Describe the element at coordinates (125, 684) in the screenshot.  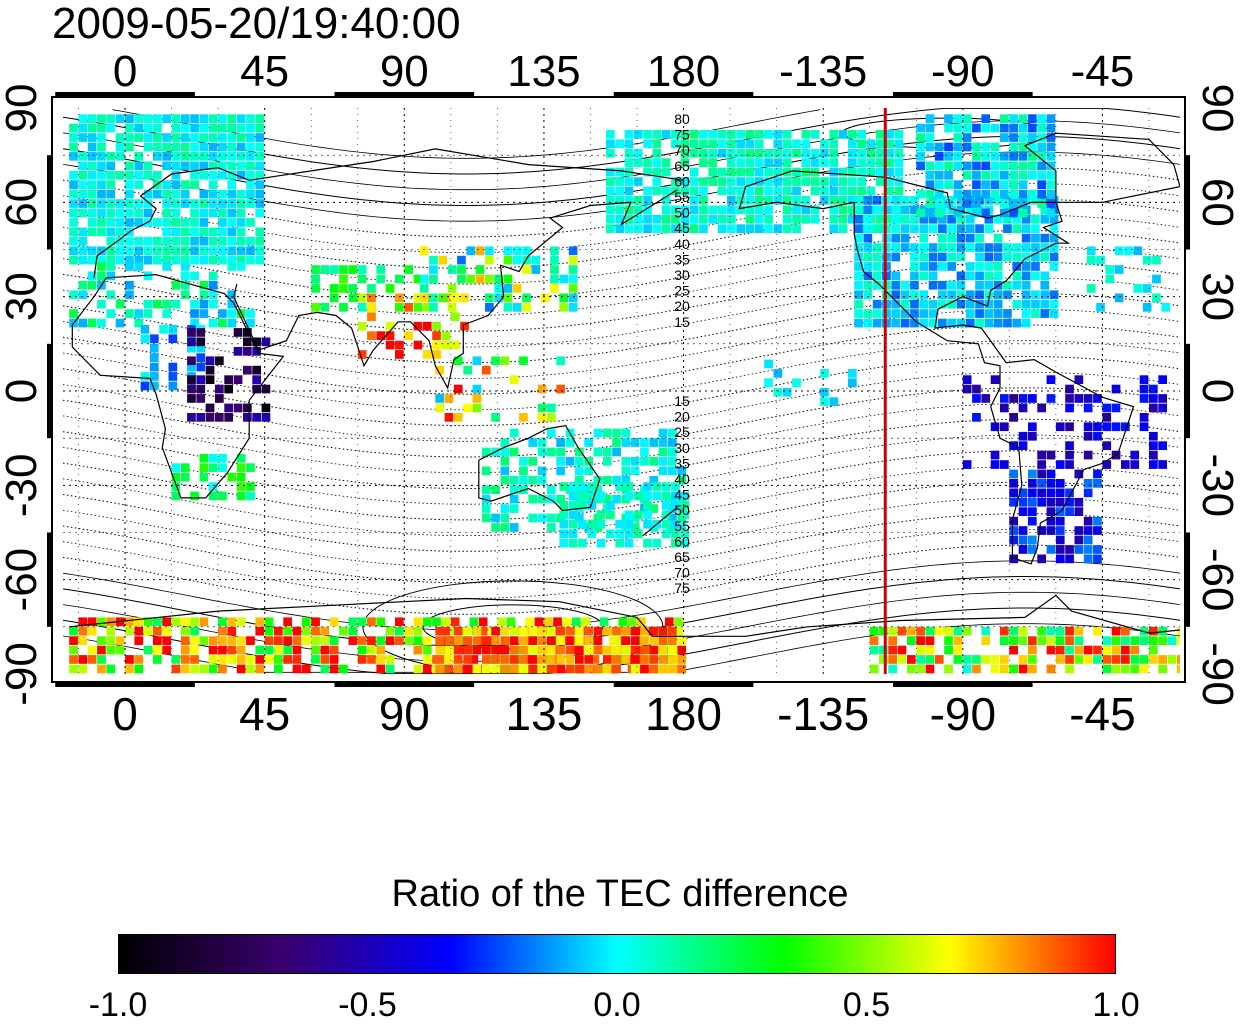
I see `axis-bar` at that location.